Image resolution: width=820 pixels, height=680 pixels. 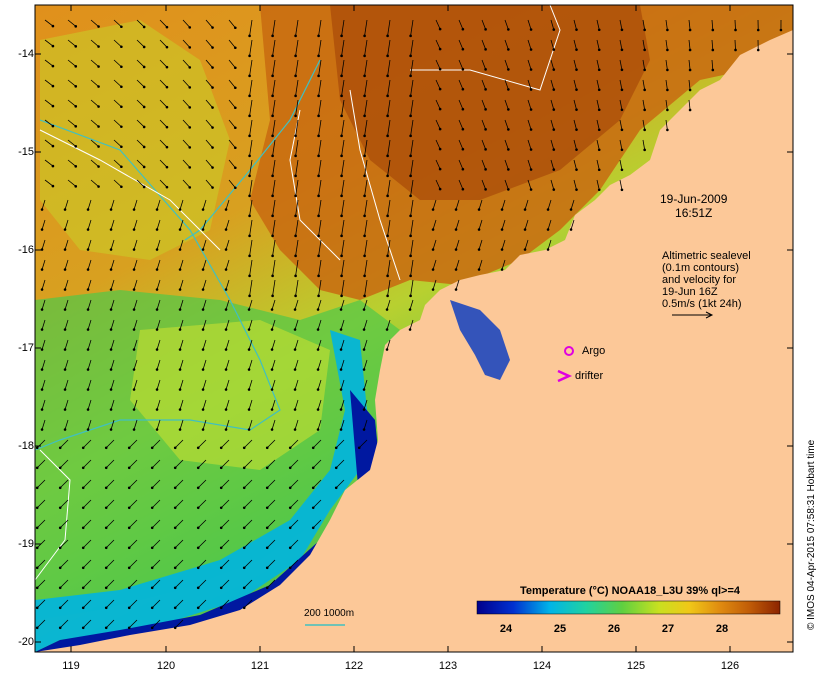 I want to click on lat-label: -14, so click(x=26, y=54).